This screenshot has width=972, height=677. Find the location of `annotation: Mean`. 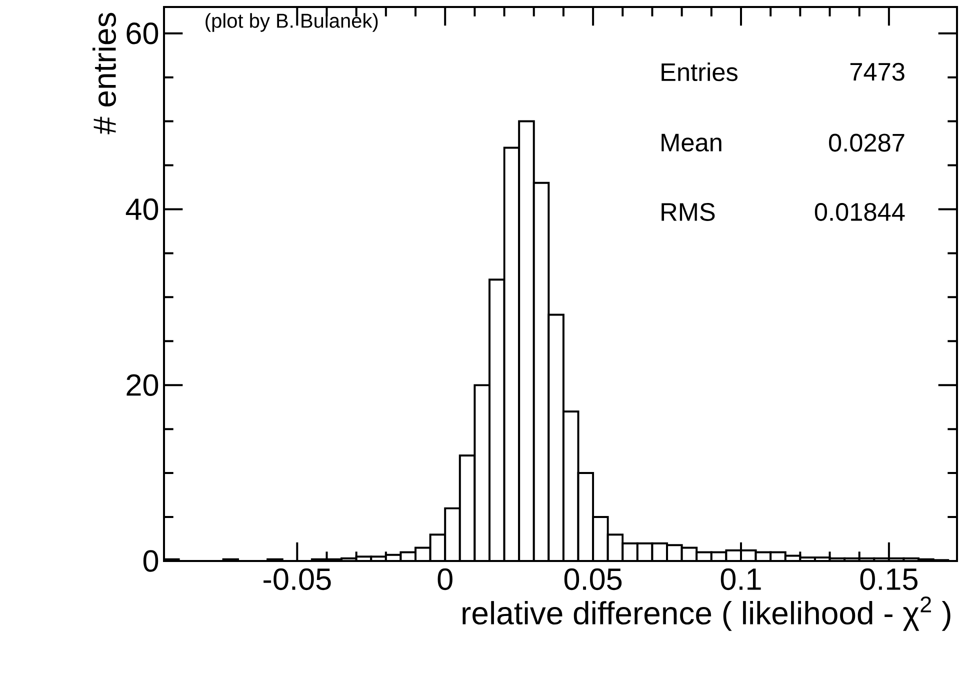

annotation: Mean is located at coordinates (692, 143).